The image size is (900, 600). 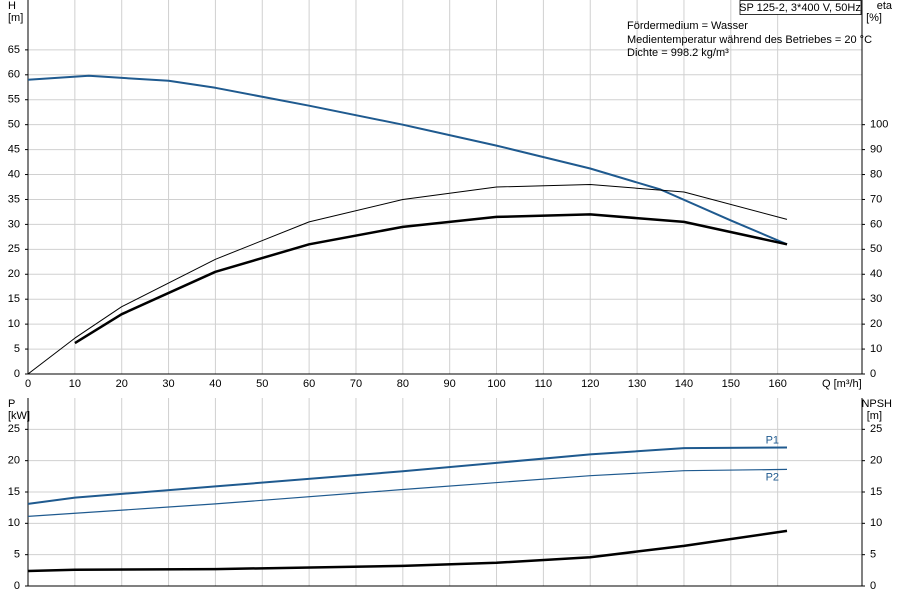 What do you see at coordinates (876, 199) in the screenshot?
I see `y2-tick-label: 70` at bounding box center [876, 199].